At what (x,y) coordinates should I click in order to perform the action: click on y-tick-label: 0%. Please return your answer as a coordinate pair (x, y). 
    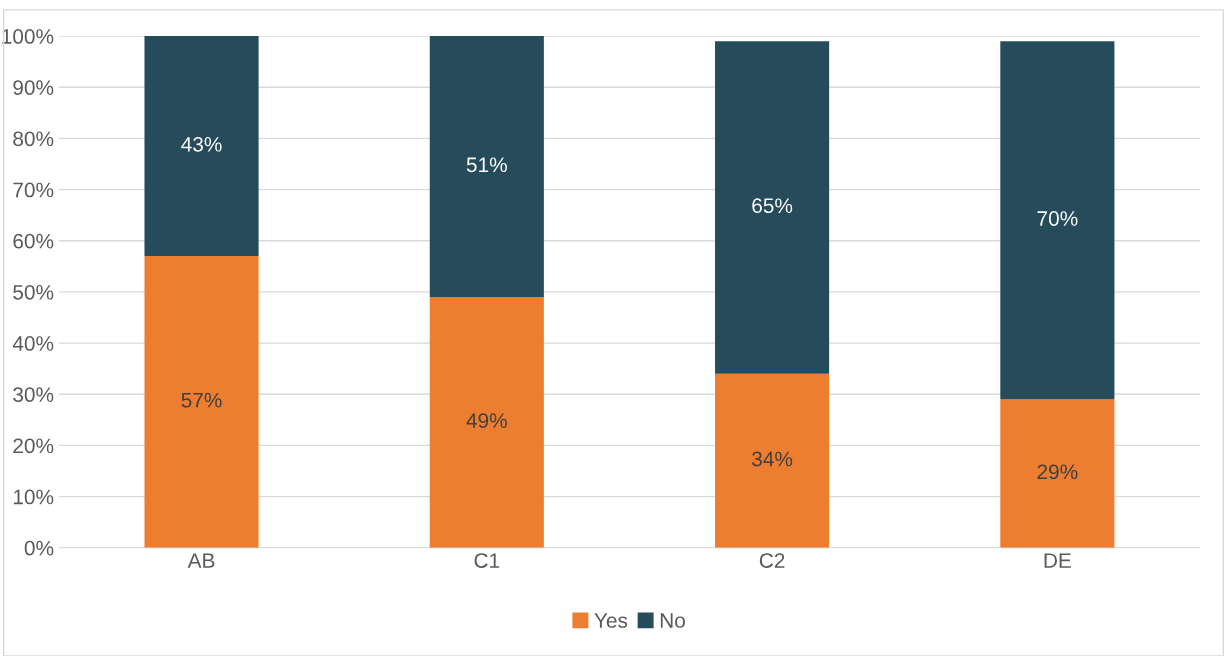
    Looking at the image, I should click on (39, 548).